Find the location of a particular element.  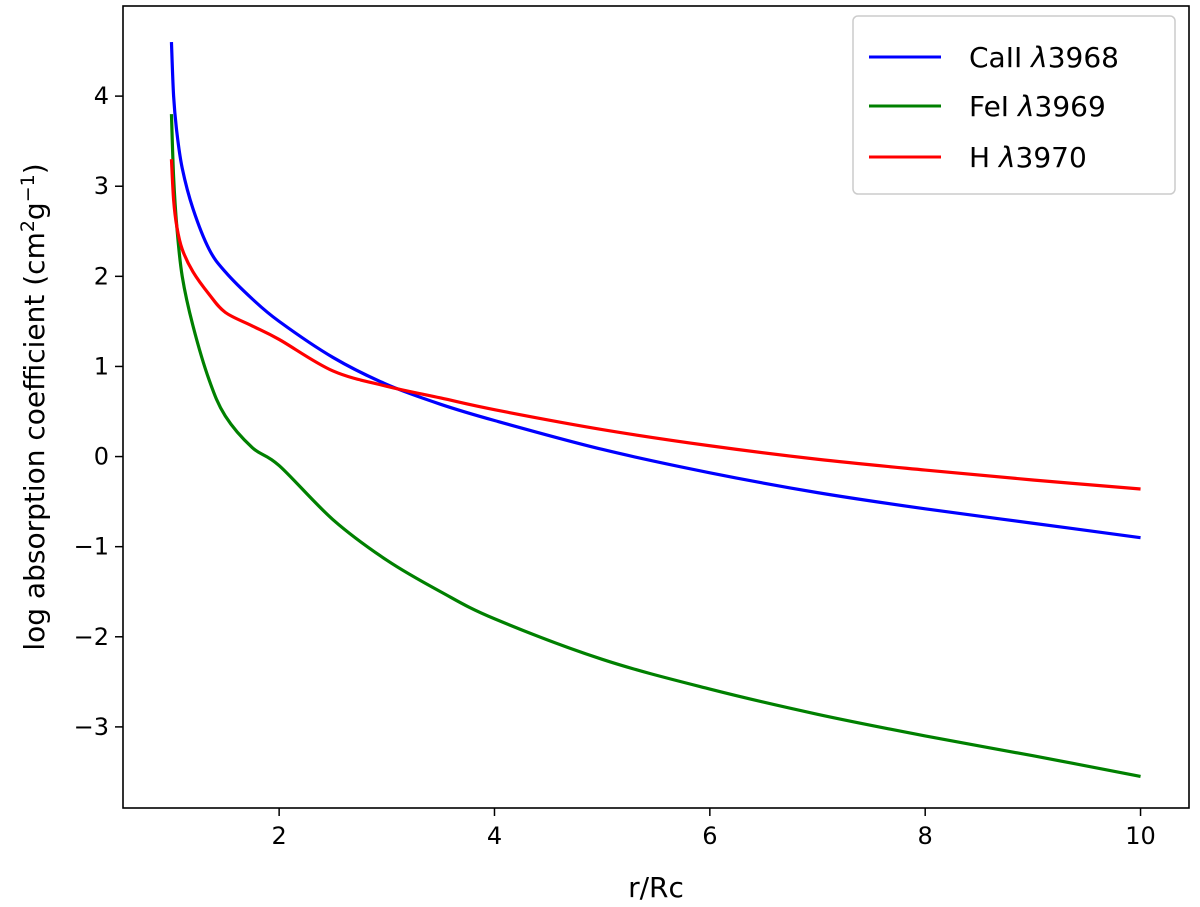

legend-label-h: H λ3970 is located at coordinates (1028, 157).